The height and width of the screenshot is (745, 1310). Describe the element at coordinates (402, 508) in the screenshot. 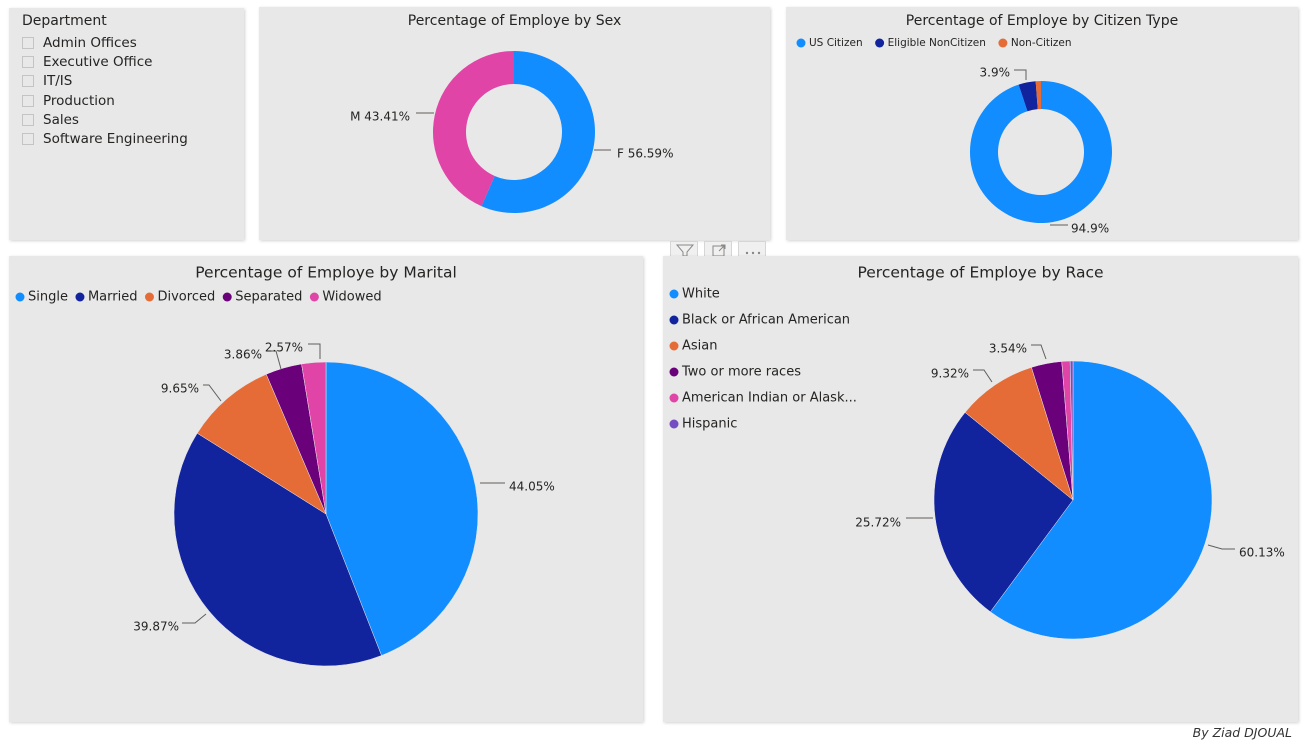

I see `slice-single` at that location.